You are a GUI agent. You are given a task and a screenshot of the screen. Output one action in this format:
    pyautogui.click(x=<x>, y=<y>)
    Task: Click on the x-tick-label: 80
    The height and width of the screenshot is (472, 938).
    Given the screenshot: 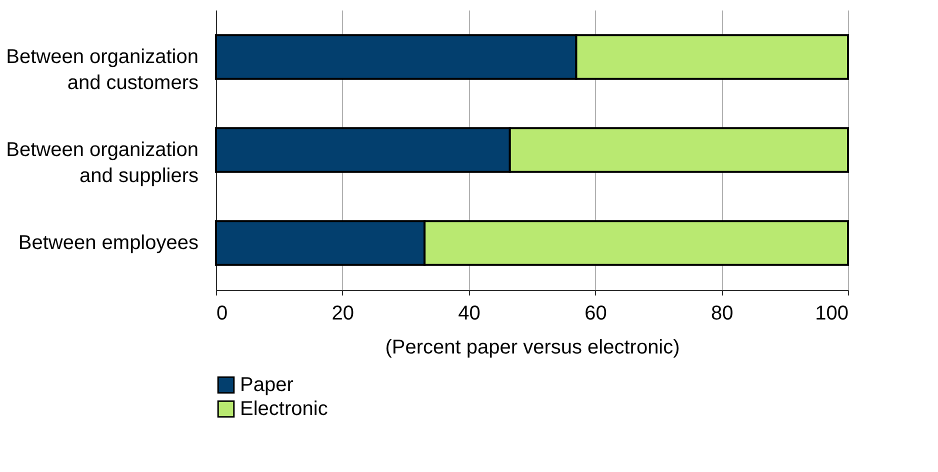 What is the action you would take?
    pyautogui.click(x=722, y=313)
    